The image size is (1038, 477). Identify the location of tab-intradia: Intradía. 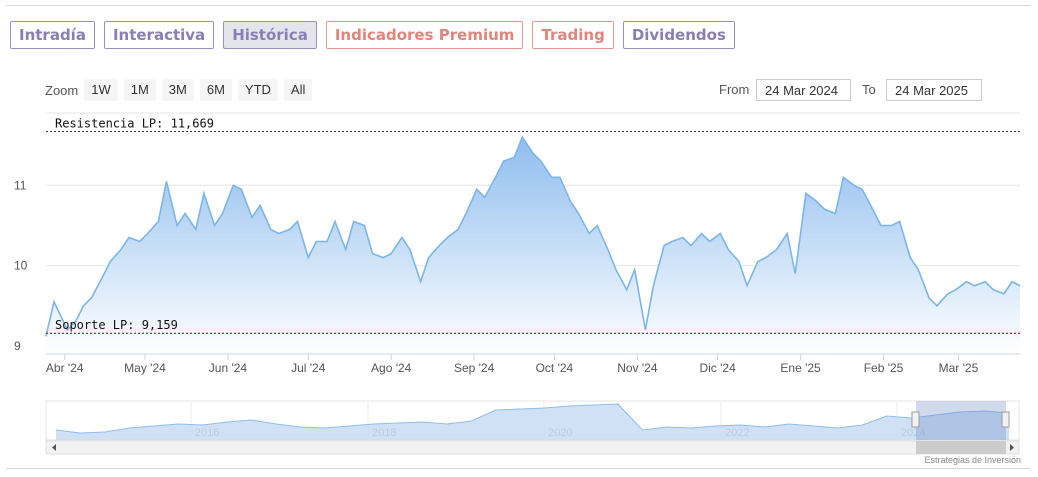
(52, 35).